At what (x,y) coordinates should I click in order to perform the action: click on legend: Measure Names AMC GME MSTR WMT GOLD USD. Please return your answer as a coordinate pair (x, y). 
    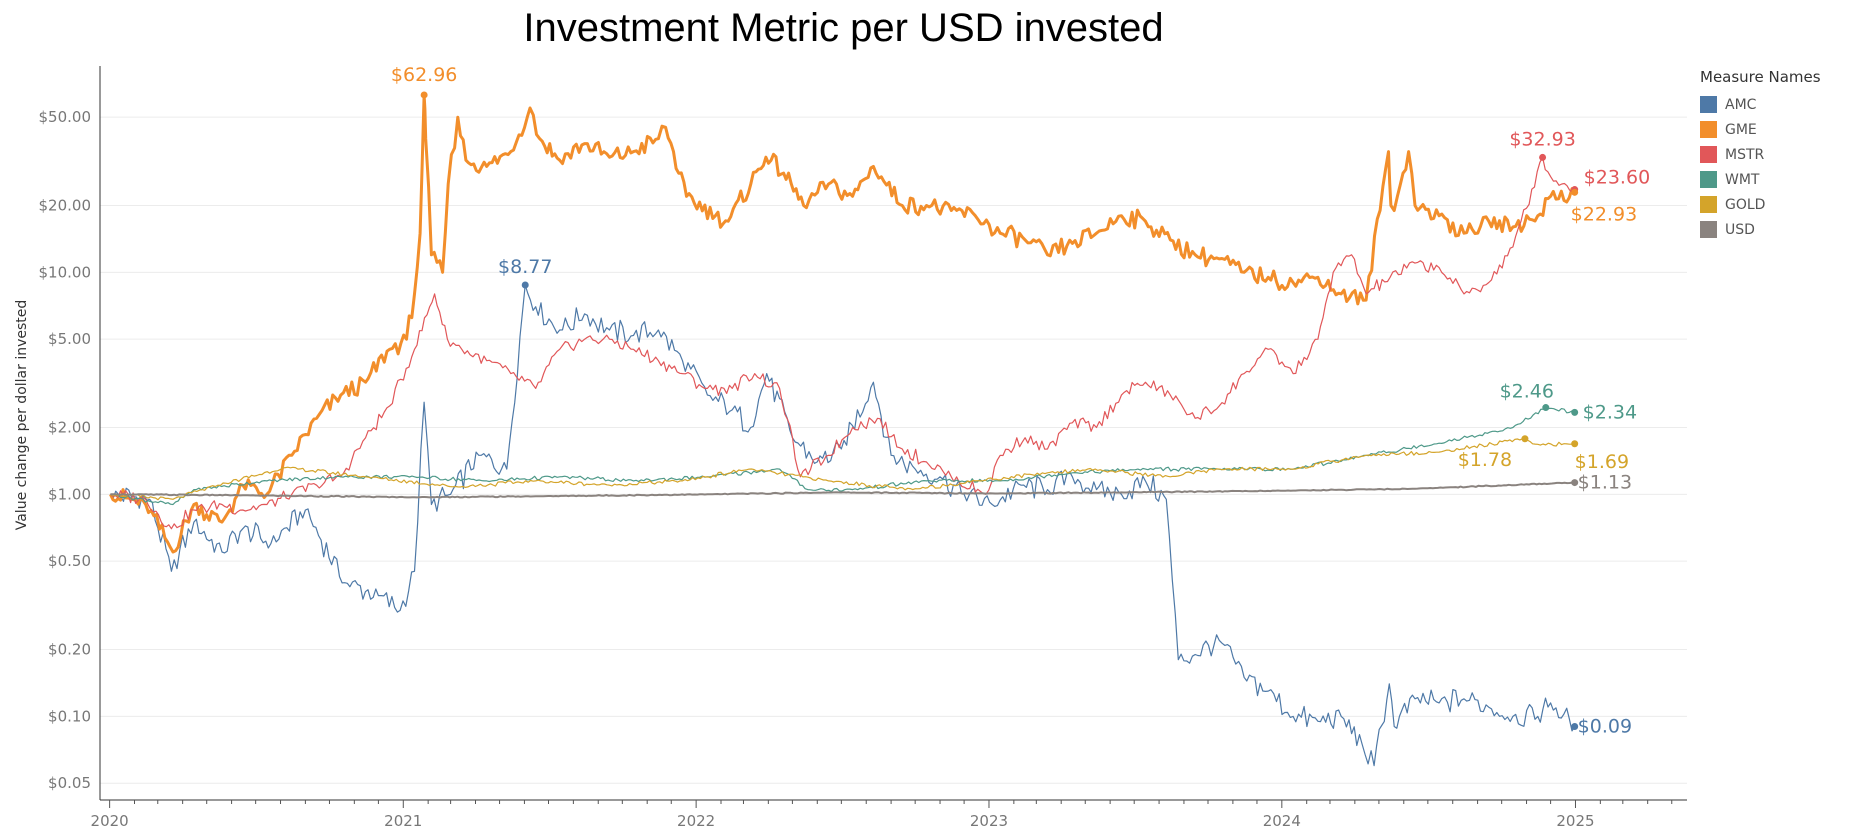
    Looking at the image, I should click on (1775, 155).